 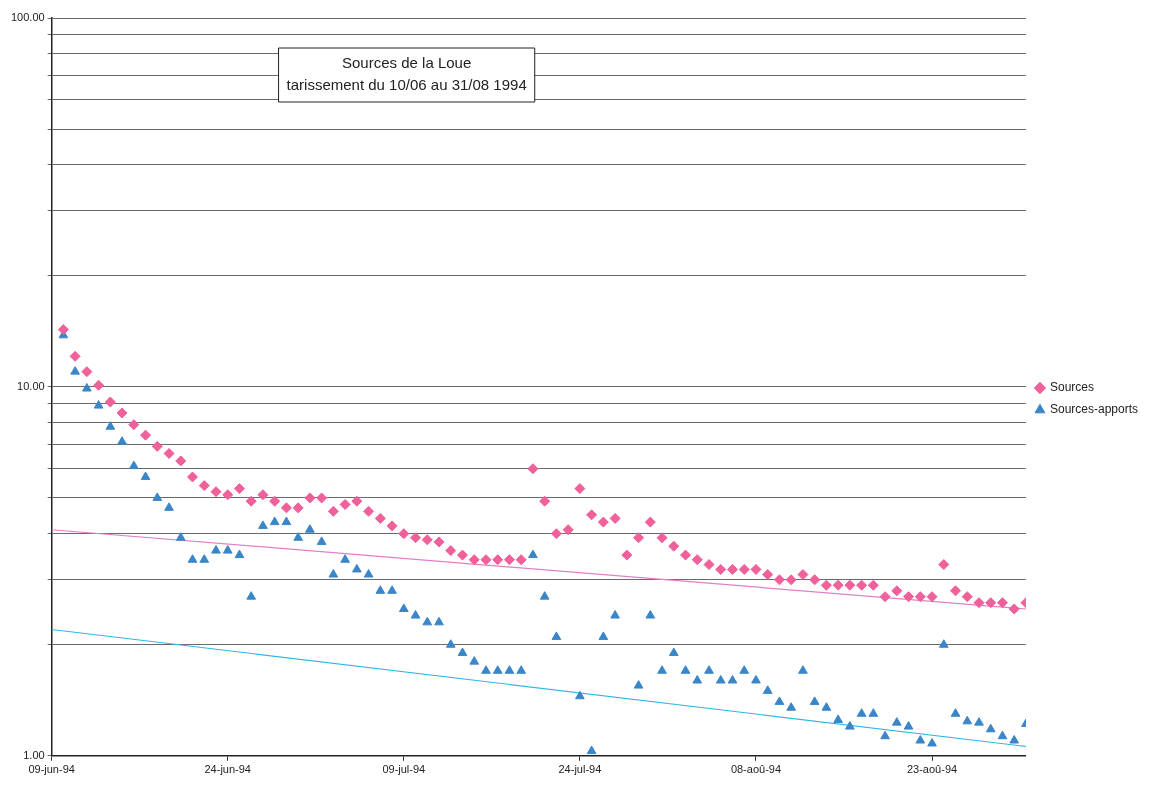 I want to click on x-tick-label: 09-jul-94, so click(x=404, y=769).